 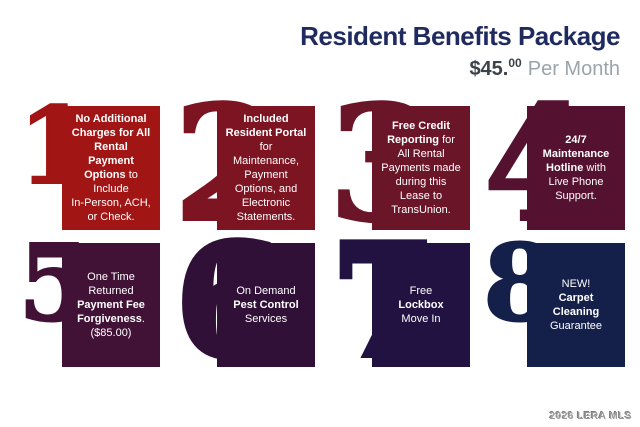 I want to click on benefit-text-line: In-Person, ACH,, so click(x=110, y=203).